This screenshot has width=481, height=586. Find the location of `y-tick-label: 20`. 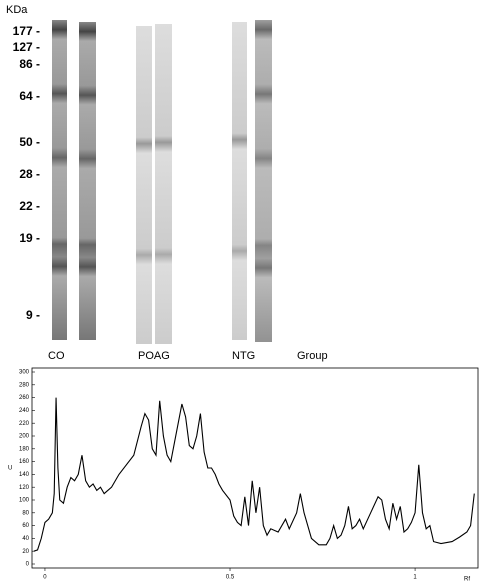

y-tick-label: 20 is located at coordinates (25, 552).